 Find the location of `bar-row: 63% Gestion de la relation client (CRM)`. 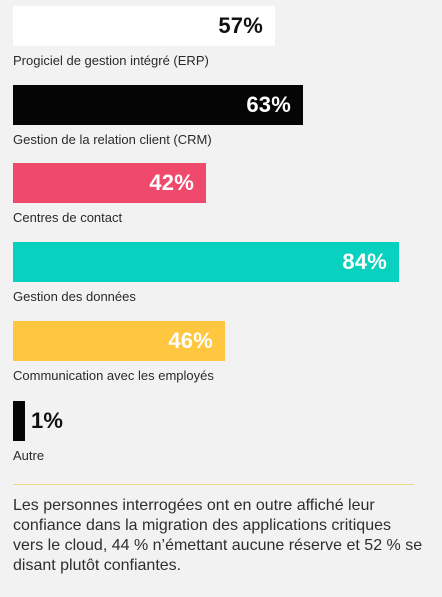

bar-row: 63% Gestion de la relation client (CRM) is located at coordinates (221, 120).